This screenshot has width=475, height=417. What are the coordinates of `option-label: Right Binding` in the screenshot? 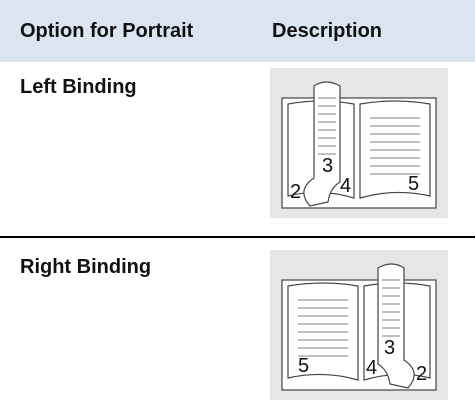 It's located at (86, 267).